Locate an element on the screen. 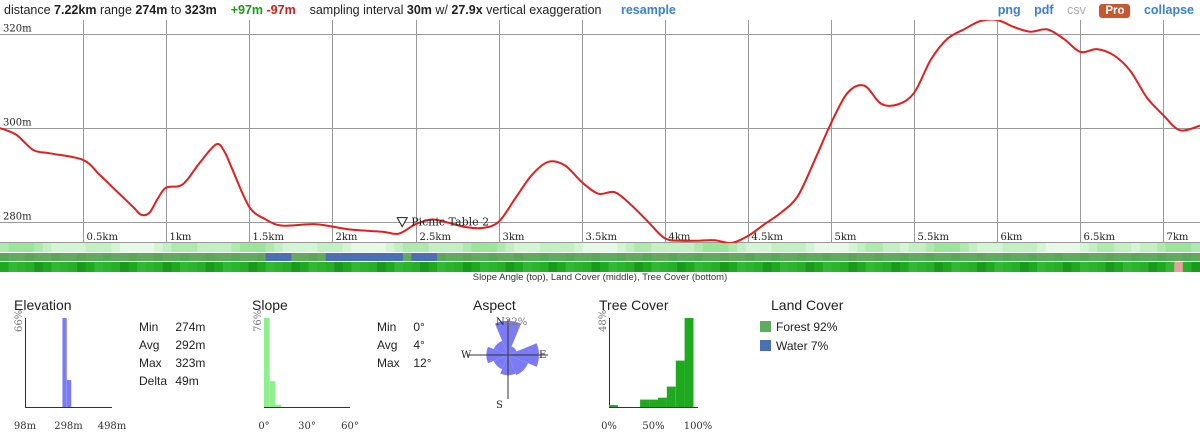 This screenshot has width=1200, height=435. elevation-histogram: 66% 98m 298m 498m is located at coordinates (70, 371).